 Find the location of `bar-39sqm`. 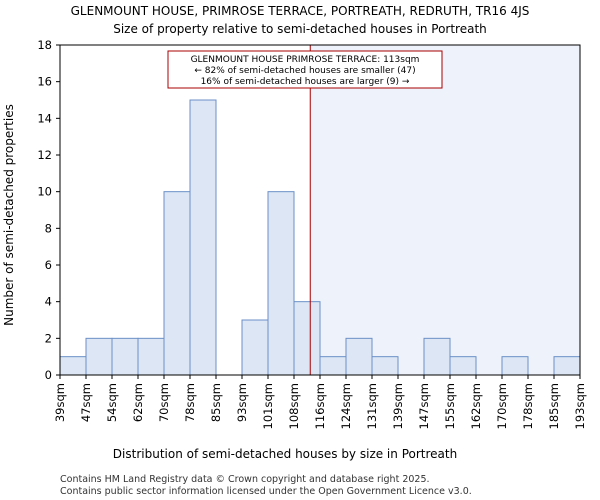

bar-39sqm is located at coordinates (73, 366).